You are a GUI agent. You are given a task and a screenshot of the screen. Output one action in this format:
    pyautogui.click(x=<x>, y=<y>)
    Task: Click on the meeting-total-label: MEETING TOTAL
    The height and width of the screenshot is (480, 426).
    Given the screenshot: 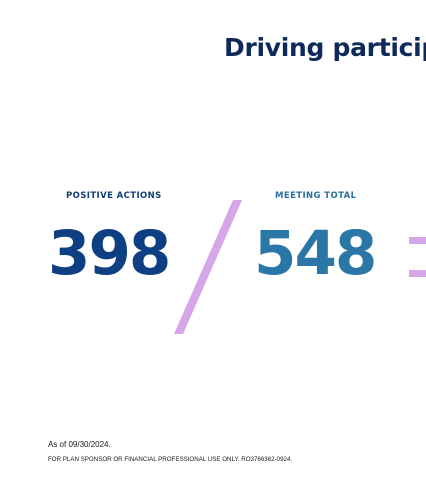 What is the action you would take?
    pyautogui.click(x=316, y=196)
    